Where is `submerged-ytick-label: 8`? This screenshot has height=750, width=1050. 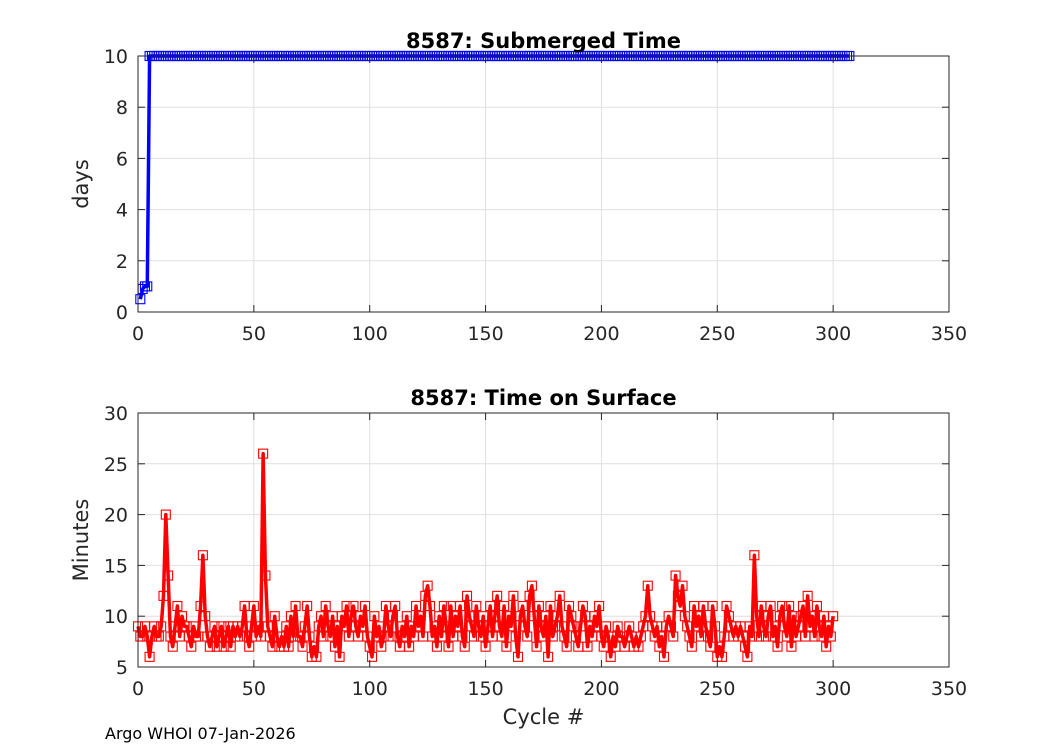
submerged-ytick-label: 8 is located at coordinates (122, 108).